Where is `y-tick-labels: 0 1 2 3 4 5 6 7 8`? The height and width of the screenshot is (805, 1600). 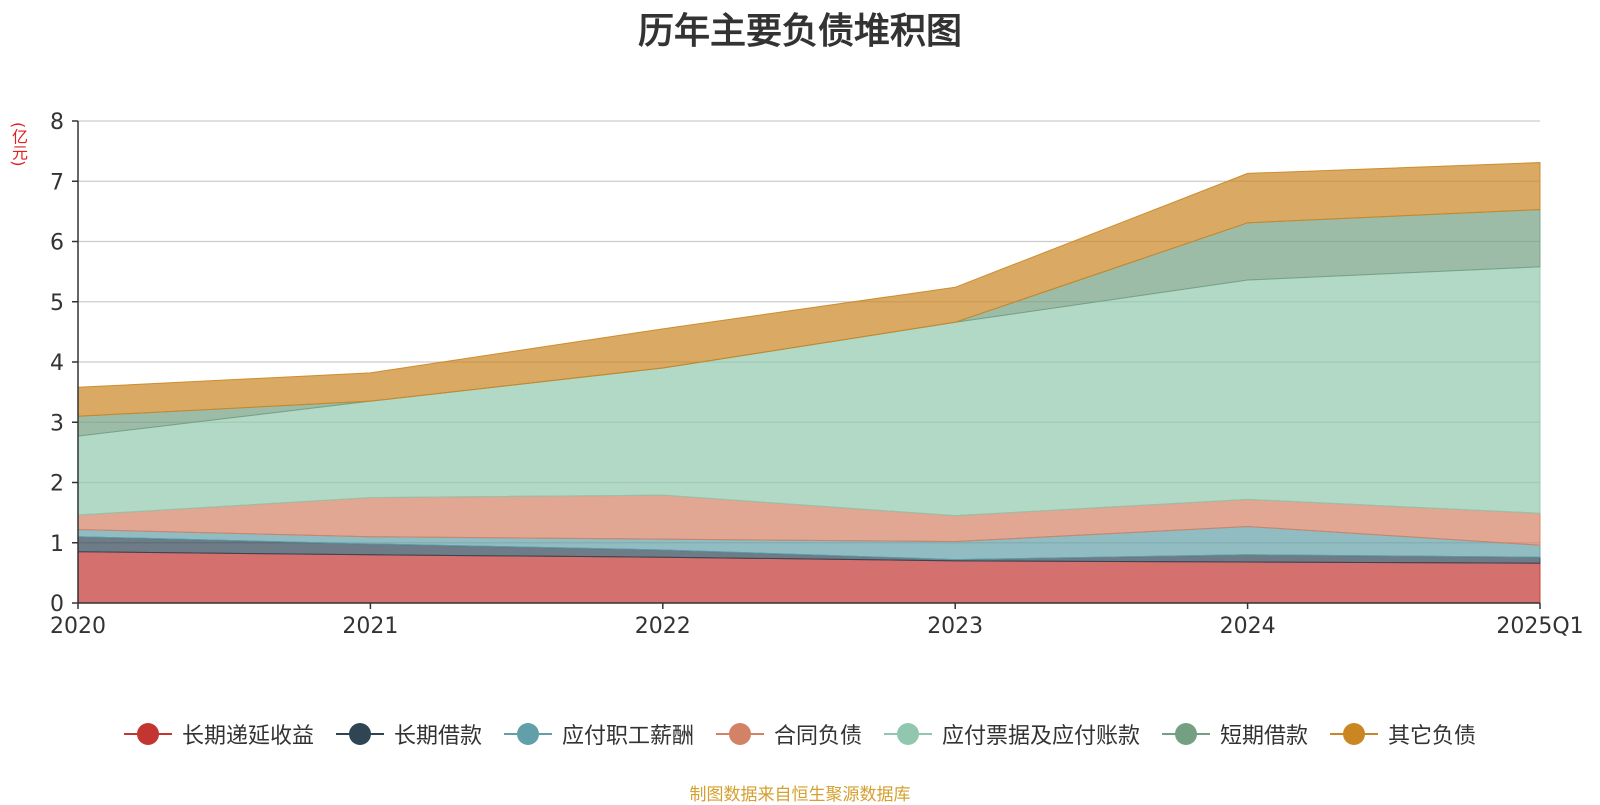 y-tick-labels: 0 1 2 3 4 5 6 7 8 is located at coordinates (64, 363).